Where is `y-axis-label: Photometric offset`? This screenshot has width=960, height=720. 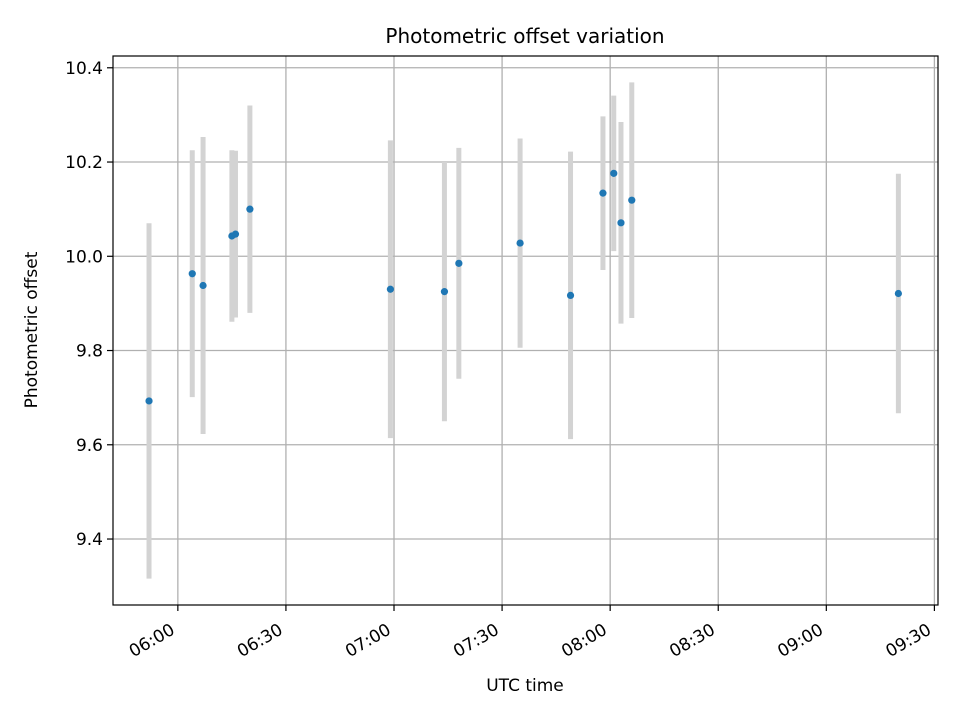
y-axis-label: Photometric offset is located at coordinates (32, 329).